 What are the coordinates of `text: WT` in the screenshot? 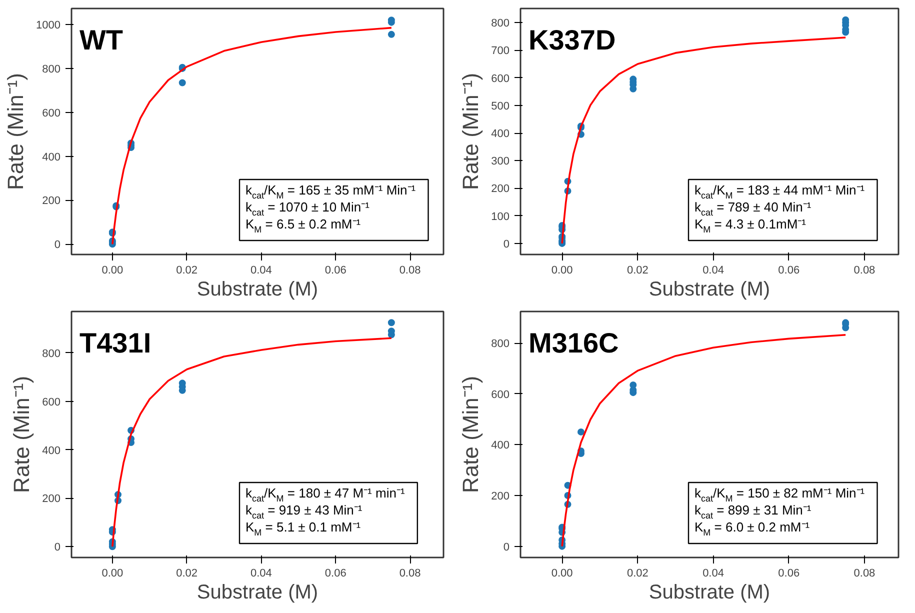 It's located at (102, 40).